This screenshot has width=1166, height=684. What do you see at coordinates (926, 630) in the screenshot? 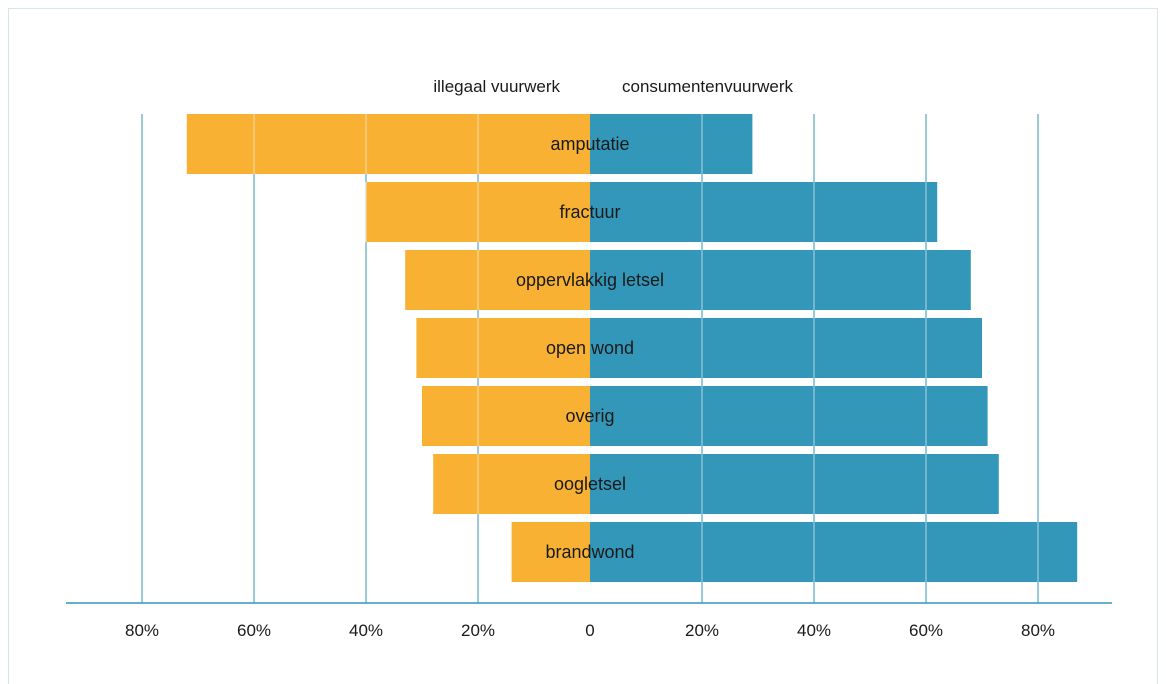
I see `x-tick-label-7: 60%` at bounding box center [926, 630].